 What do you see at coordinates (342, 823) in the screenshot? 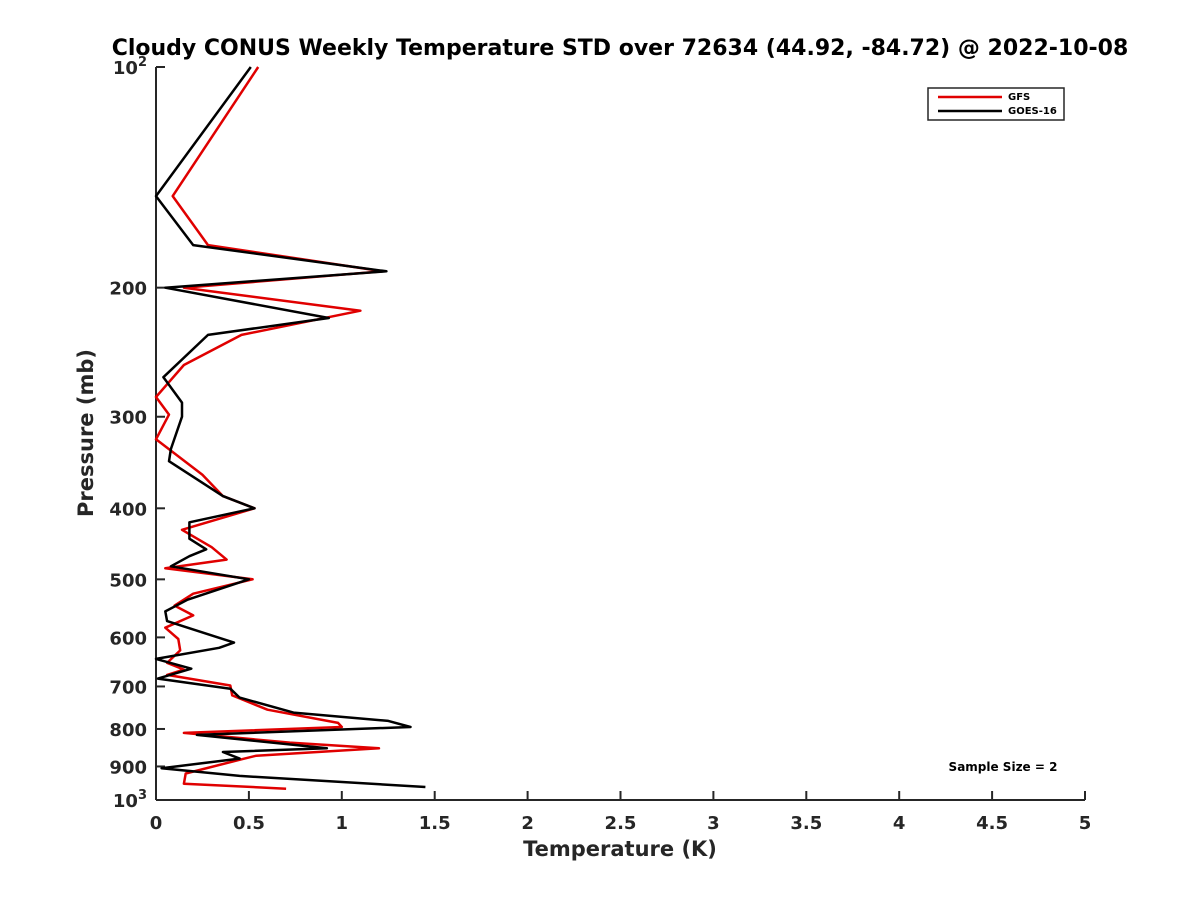
I see `x-tick-label: 1` at bounding box center [342, 823].